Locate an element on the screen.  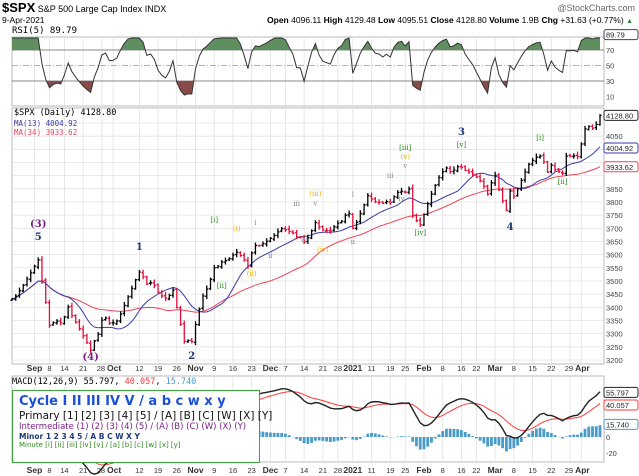
price-tick-label: 3550 is located at coordinates (614, 268).